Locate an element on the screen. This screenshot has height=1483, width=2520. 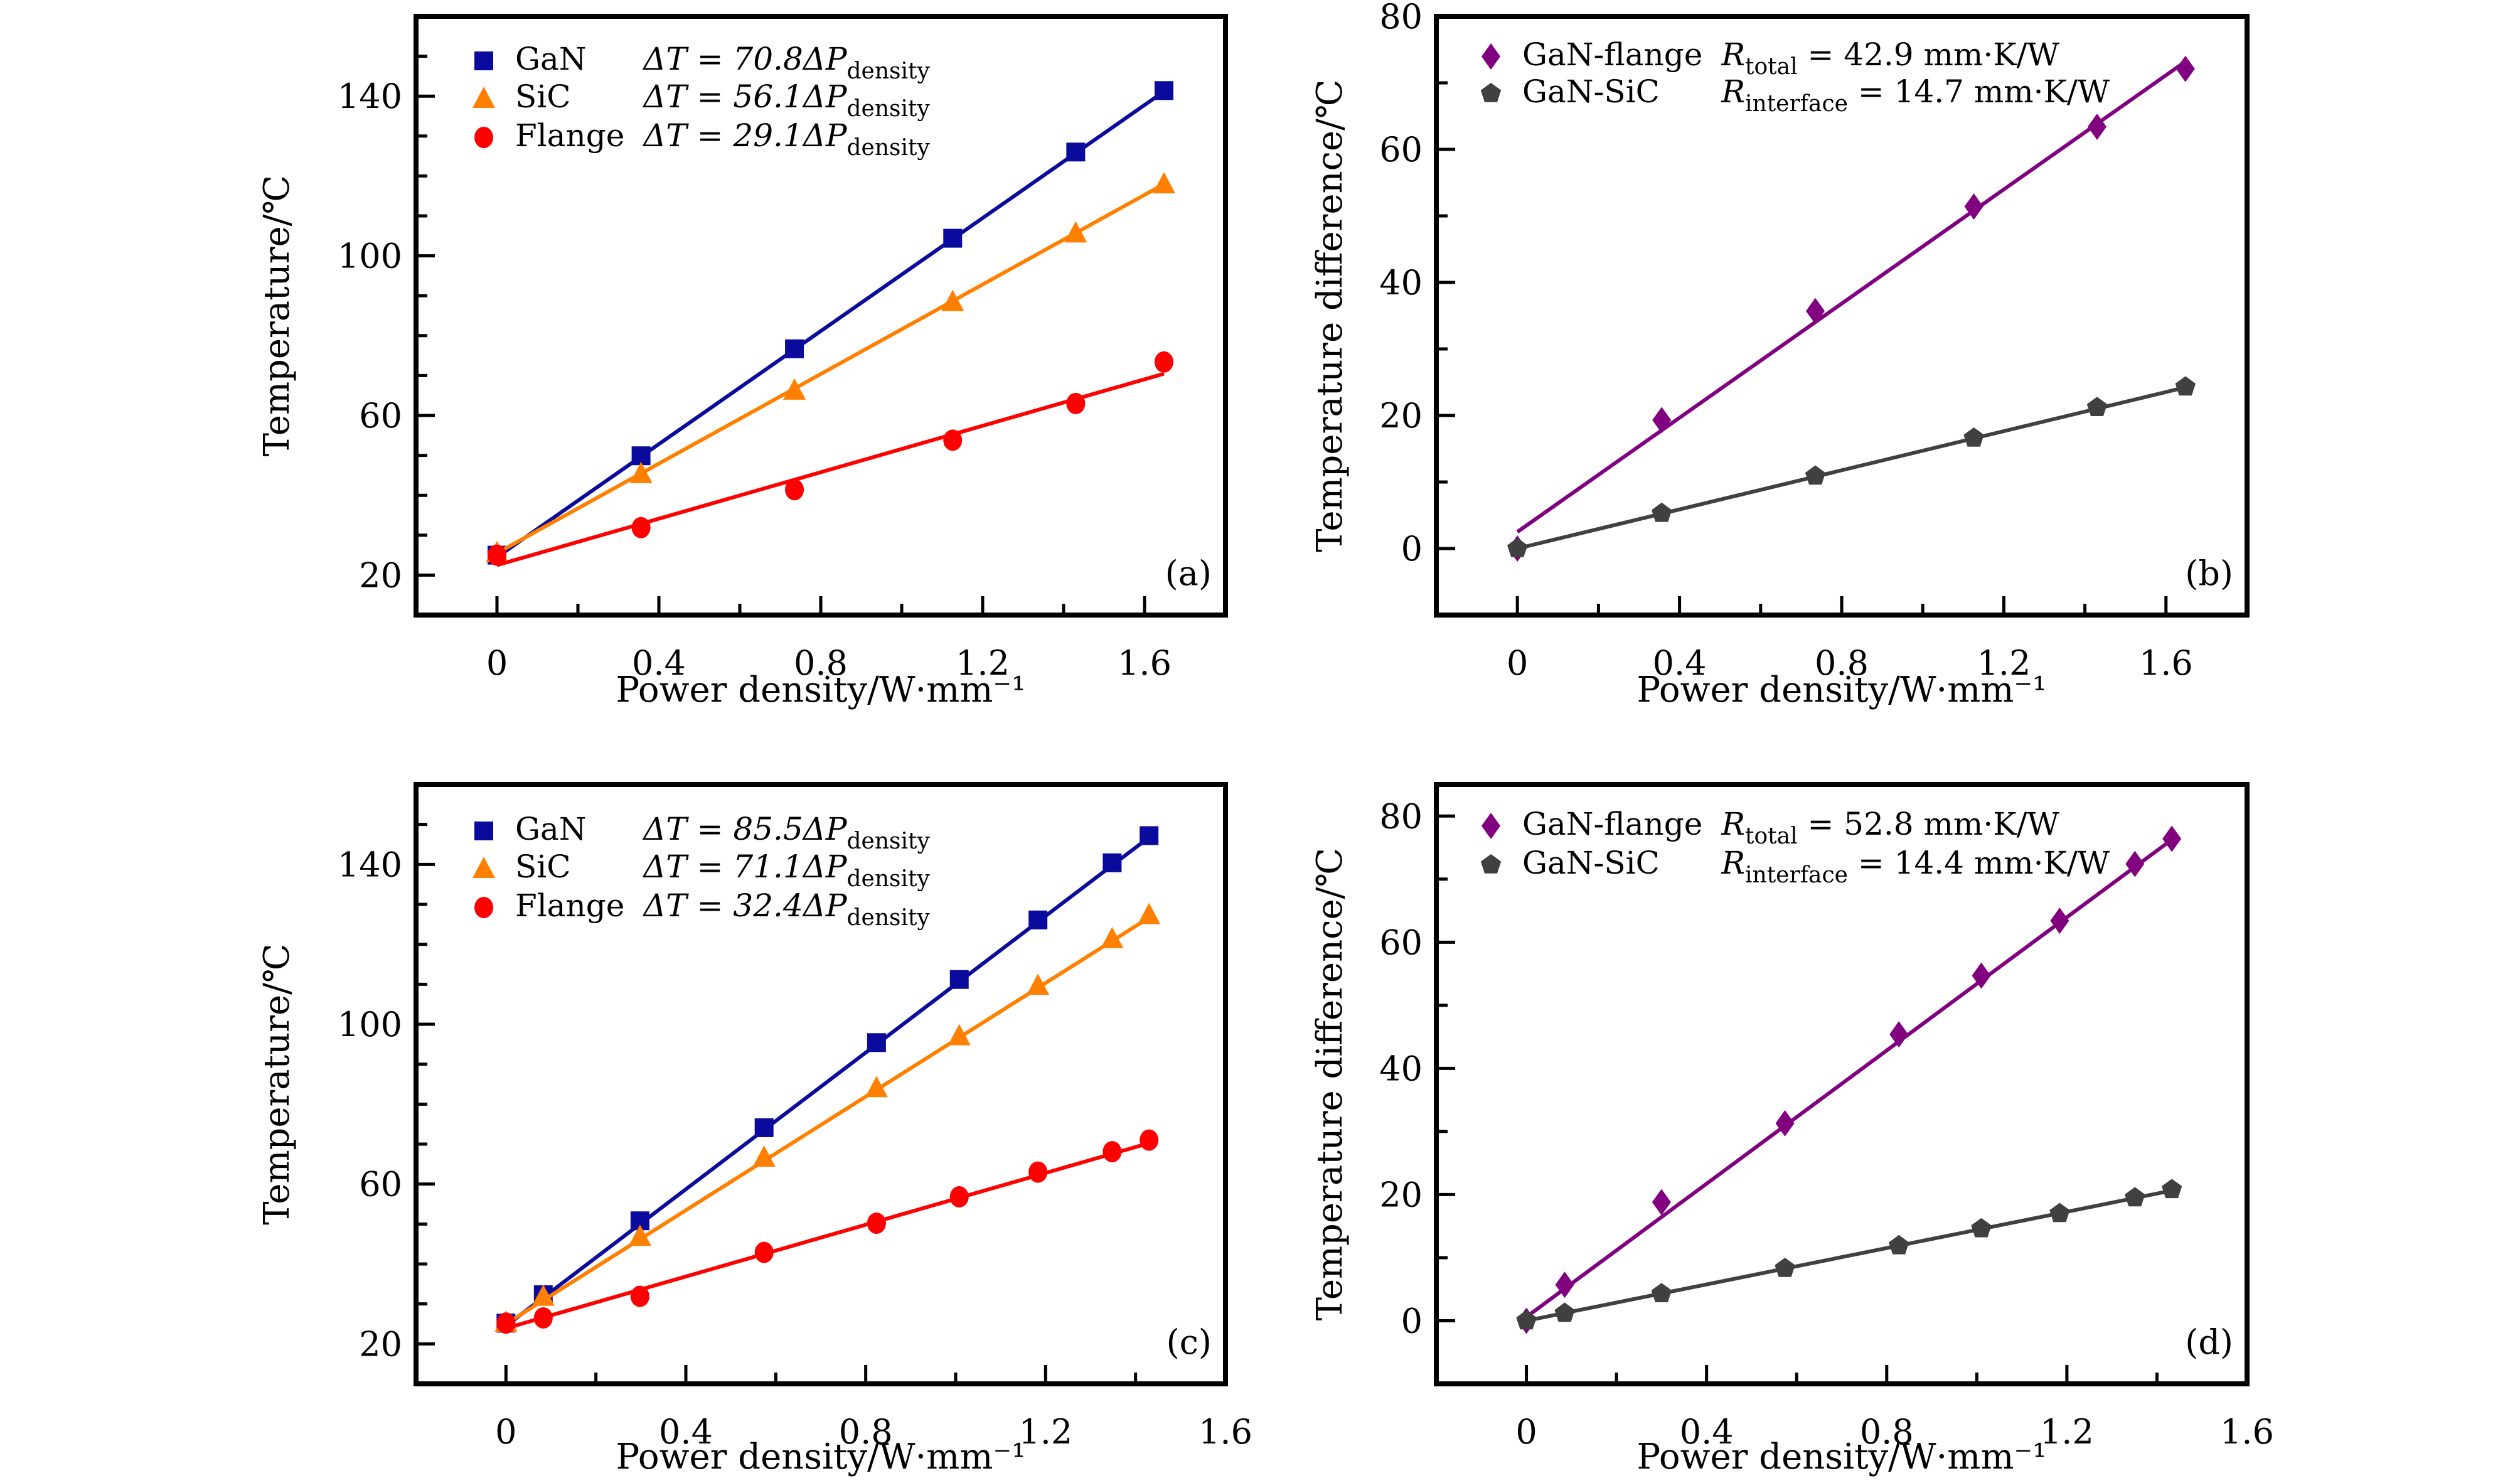
legend-entry: GaN-flange Rtotal = 52.8 mm·K/W is located at coordinates (1770, 827).